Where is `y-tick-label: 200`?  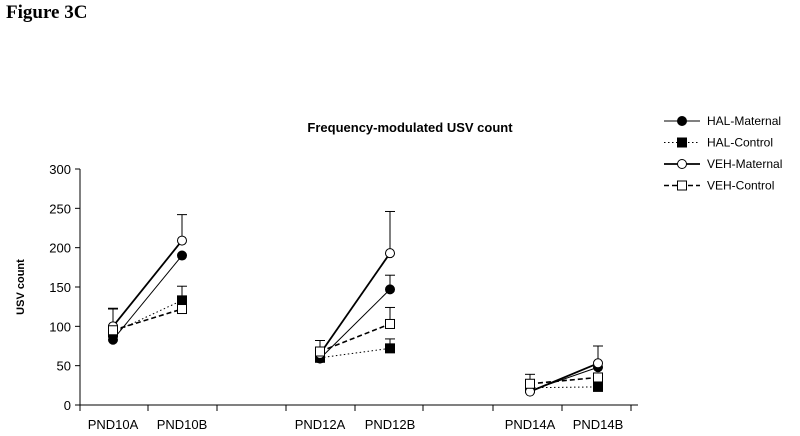 y-tick-label: 200 is located at coordinates (60, 248).